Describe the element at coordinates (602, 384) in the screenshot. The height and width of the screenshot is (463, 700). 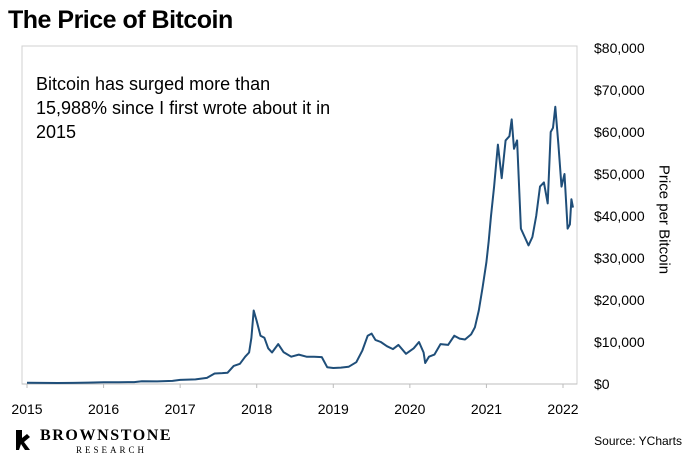
I see `y-tick-label: $0` at that location.